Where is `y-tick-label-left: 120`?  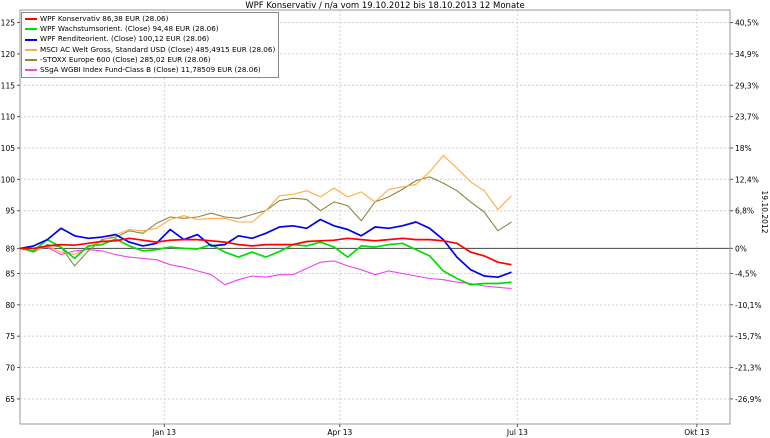
y-tick-label-left: 120 is located at coordinates (8, 54).